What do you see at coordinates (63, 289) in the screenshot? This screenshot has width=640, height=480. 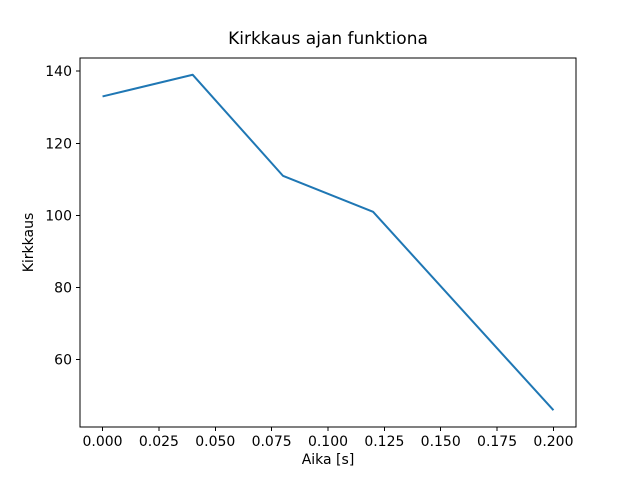 I see `y-tick-label: 80` at bounding box center [63, 289].